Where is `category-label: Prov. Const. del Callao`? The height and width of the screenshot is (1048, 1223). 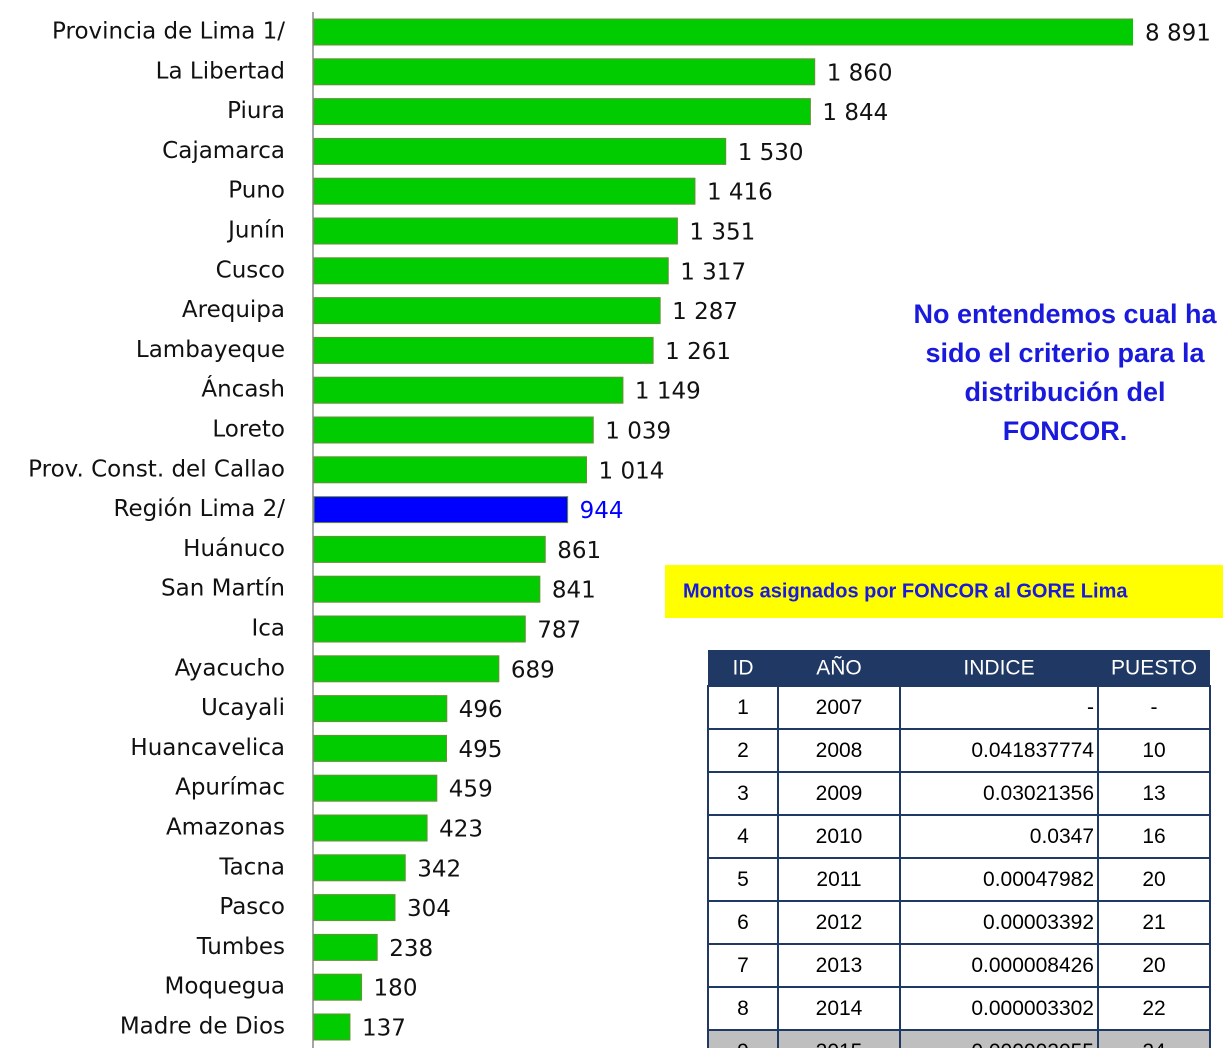 category-label: Prov. Const. del Callao is located at coordinates (156, 469).